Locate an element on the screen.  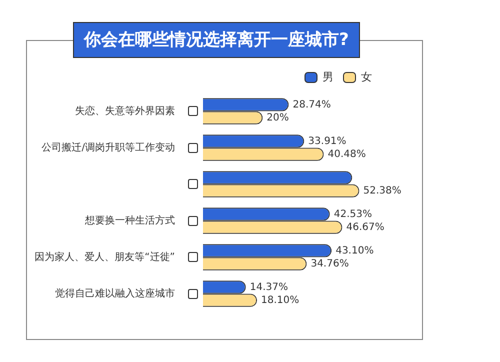
y-tick-label: 公司搬迁/调岗升职等工作变动 is located at coordinates (108, 147).